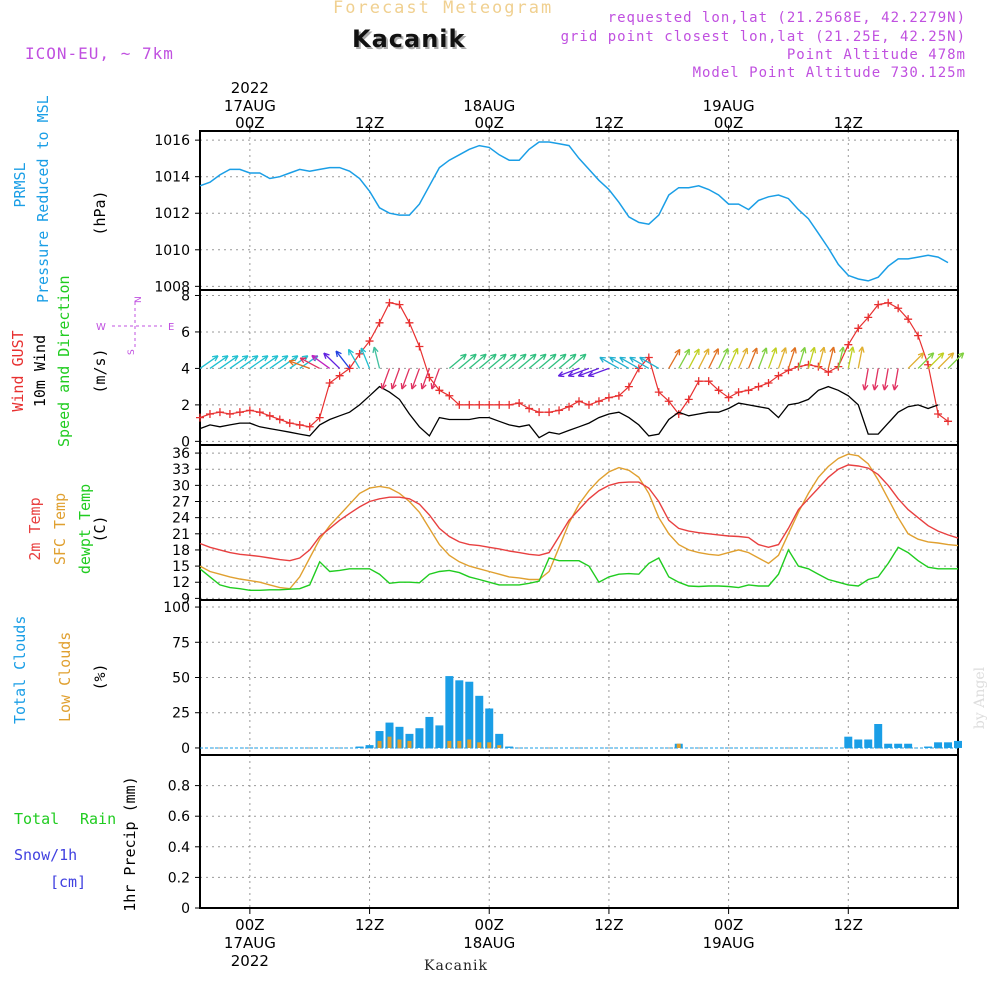 This screenshot has height=1000, width=1000. I want to click on bottom-time-label: 00Z, so click(249, 925).